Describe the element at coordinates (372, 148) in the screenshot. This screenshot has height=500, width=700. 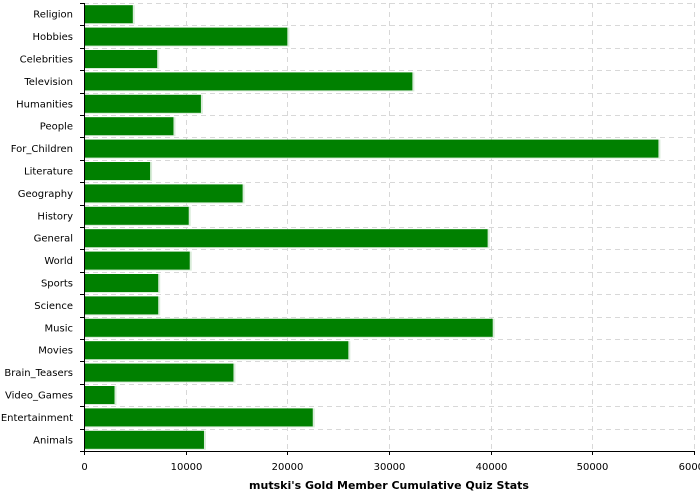
I see `bar-for-children` at that location.